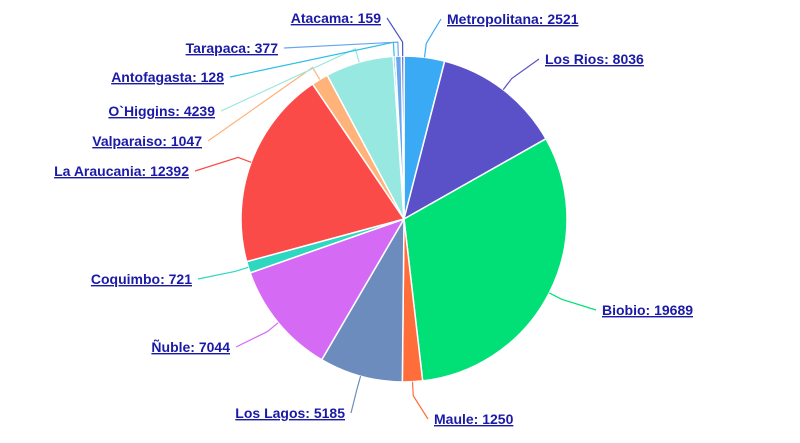 The height and width of the screenshot is (443, 800). What do you see at coordinates (336, 18) in the screenshot?
I see `data-label-atacama: Atacama: 159` at bounding box center [336, 18].